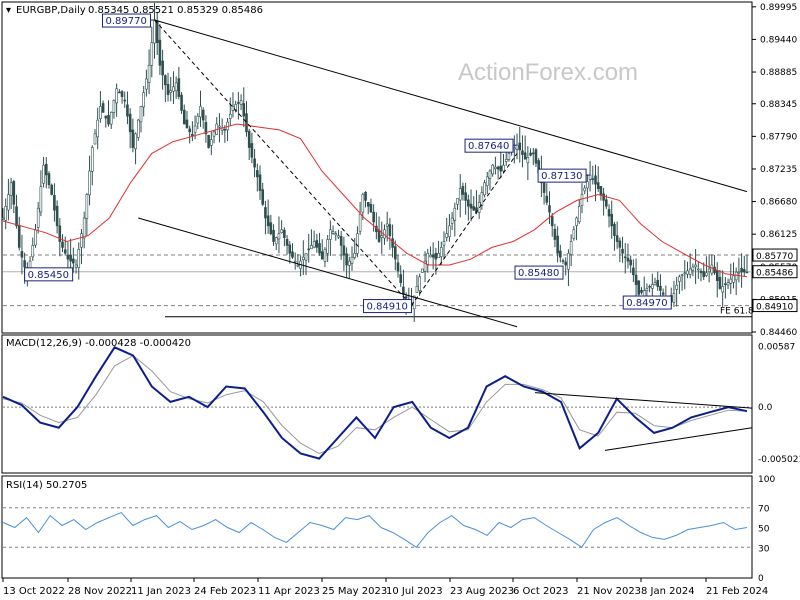 Image resolution: width=800 pixels, height=600 pixels. Describe the element at coordinates (764, 510) in the screenshot. I see `rsi-y-label: 70` at that location.